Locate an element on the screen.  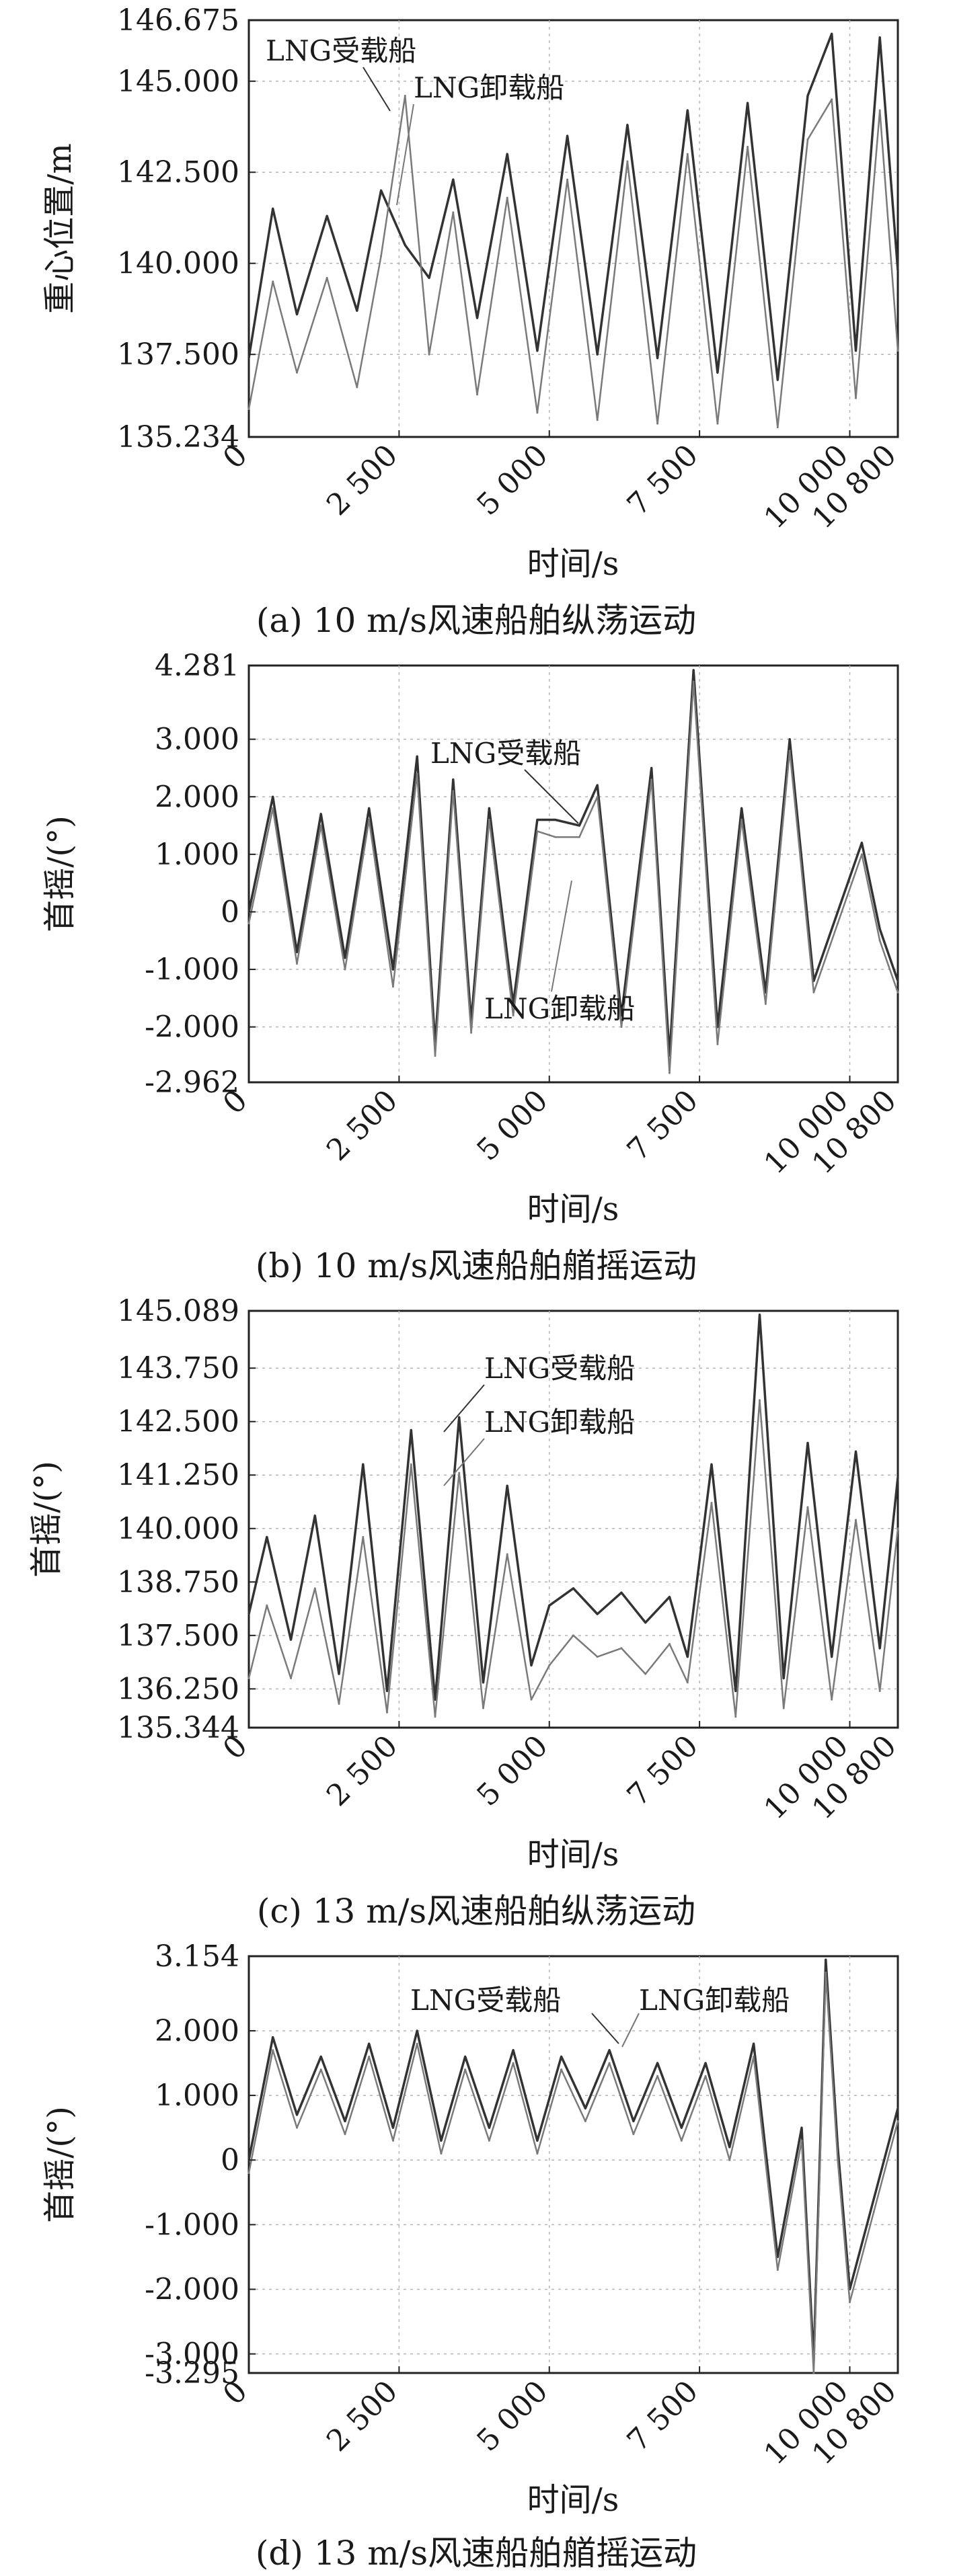
caption-b: (b) 10 m/s风速船舶艏摇运动 is located at coordinates (476, 1265).